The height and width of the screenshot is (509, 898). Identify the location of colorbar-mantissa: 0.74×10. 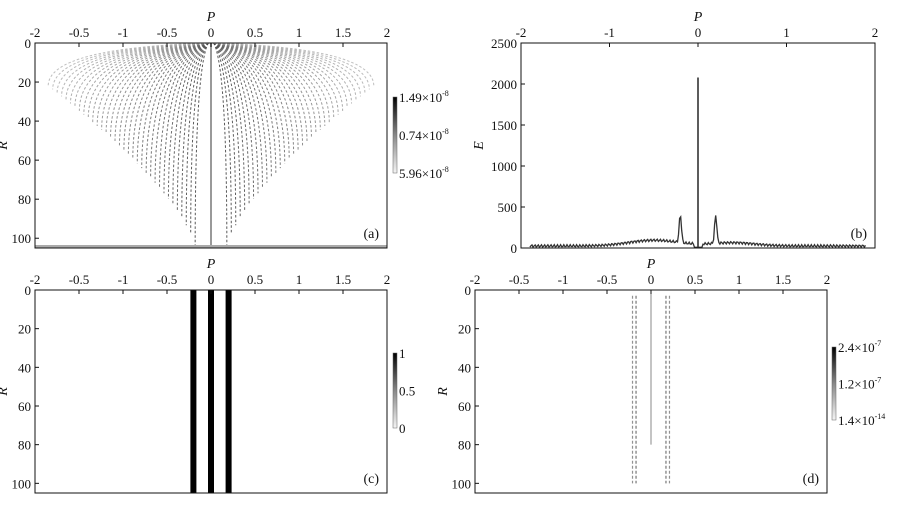
(420, 135).